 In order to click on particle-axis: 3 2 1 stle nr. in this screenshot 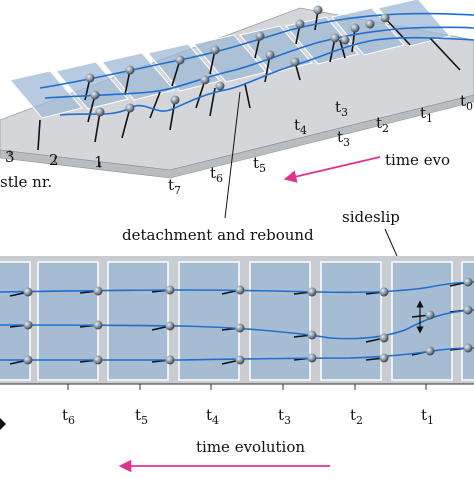, I will do `click(52, 169)`.